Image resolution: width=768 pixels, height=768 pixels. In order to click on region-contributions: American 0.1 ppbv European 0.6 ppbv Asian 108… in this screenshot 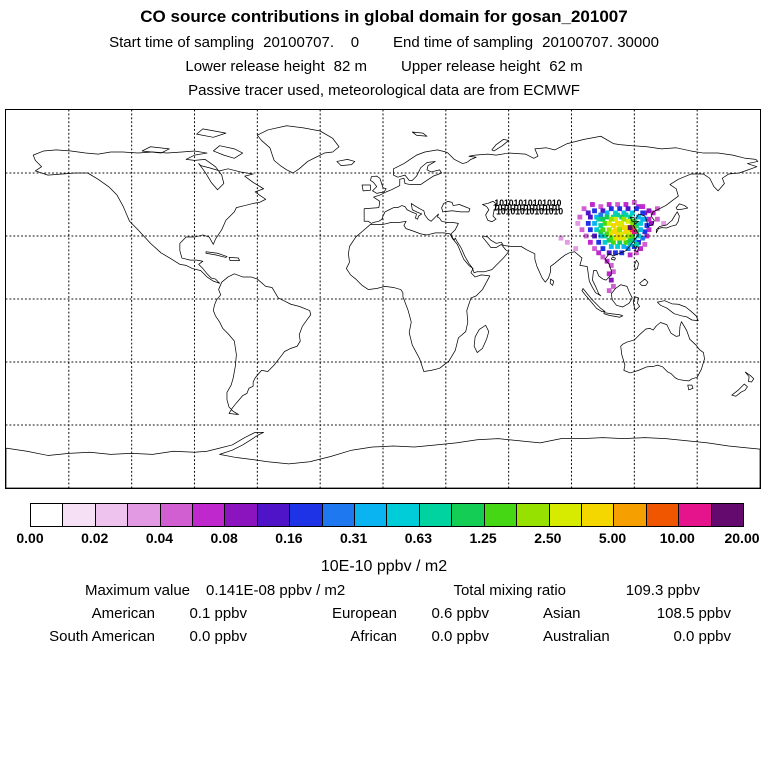, I will do `click(384, 625)`.